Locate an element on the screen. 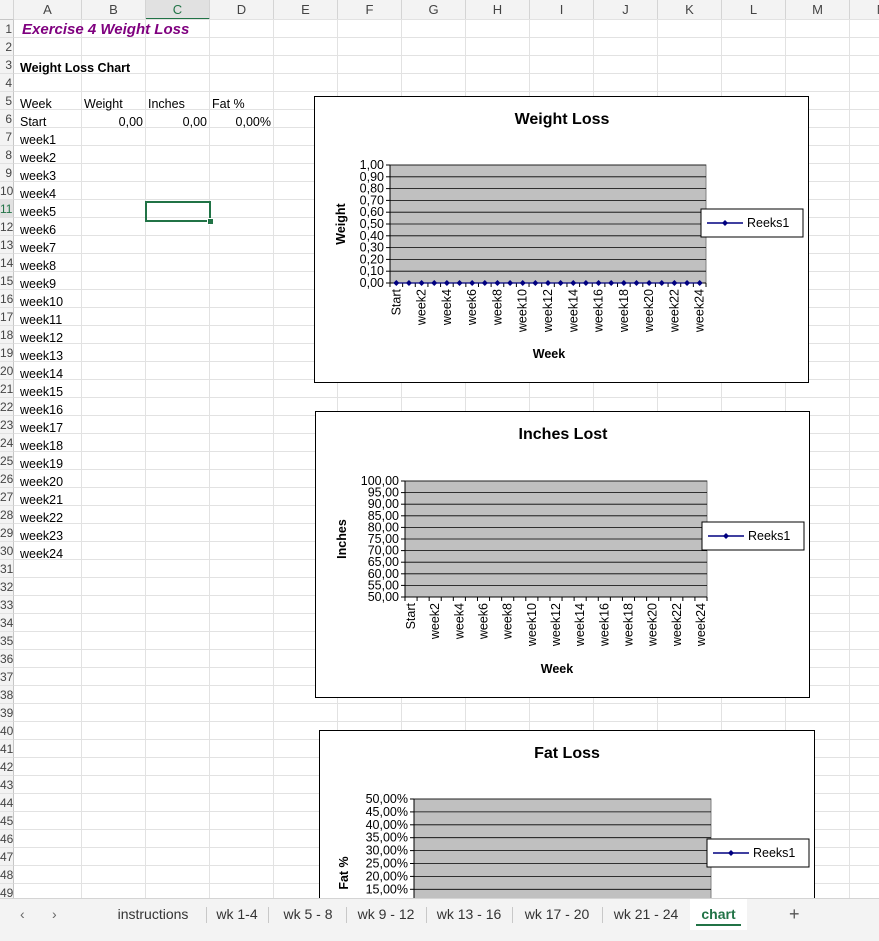 This screenshot has height=941, width=879. column-header-b: B is located at coordinates (114, 10).